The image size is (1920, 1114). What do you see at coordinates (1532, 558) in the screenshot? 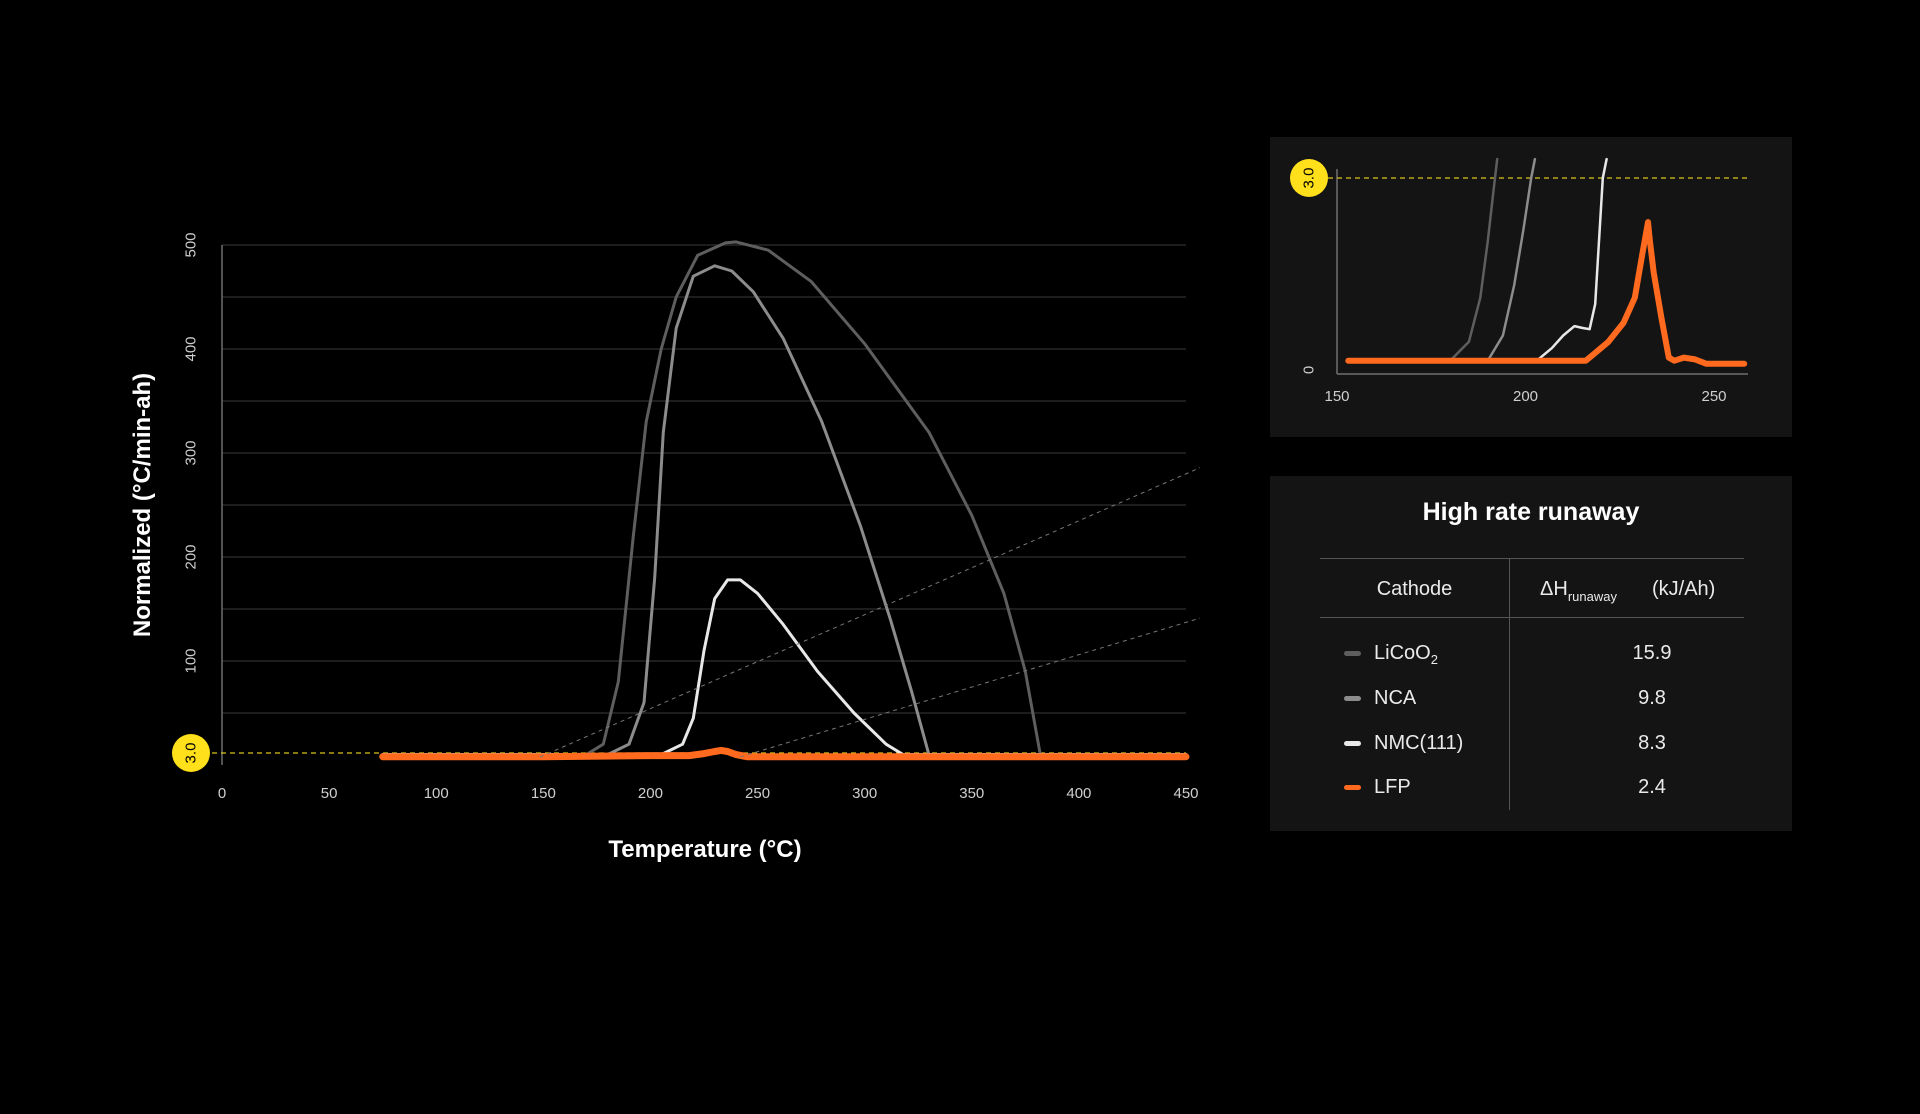
I see `table-top-rule` at bounding box center [1532, 558].